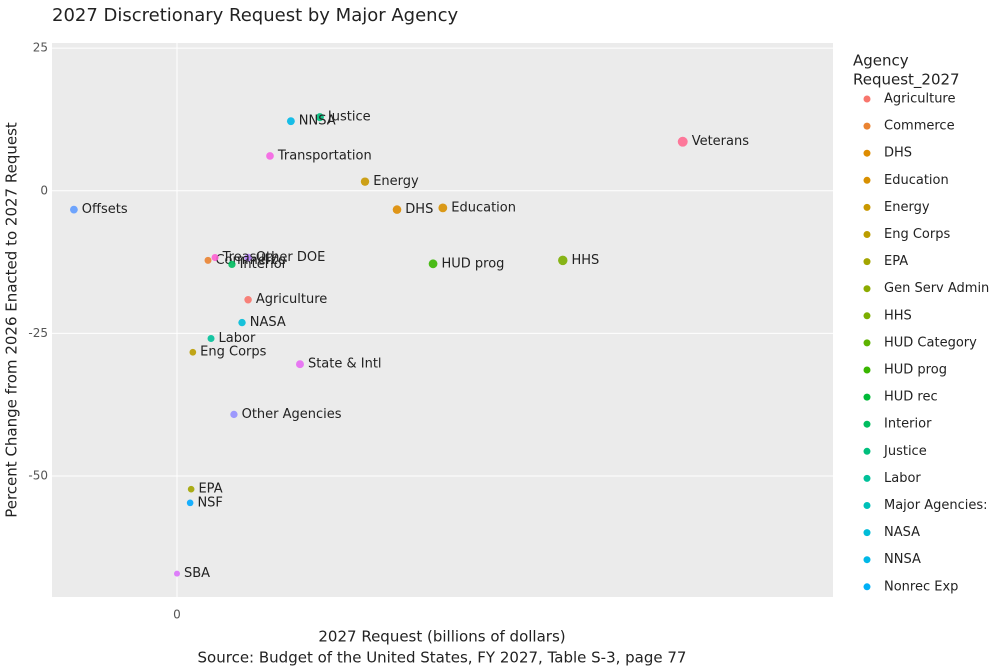  What do you see at coordinates (917, 234) in the screenshot?
I see `legend-label: Eng Corps` at bounding box center [917, 234].